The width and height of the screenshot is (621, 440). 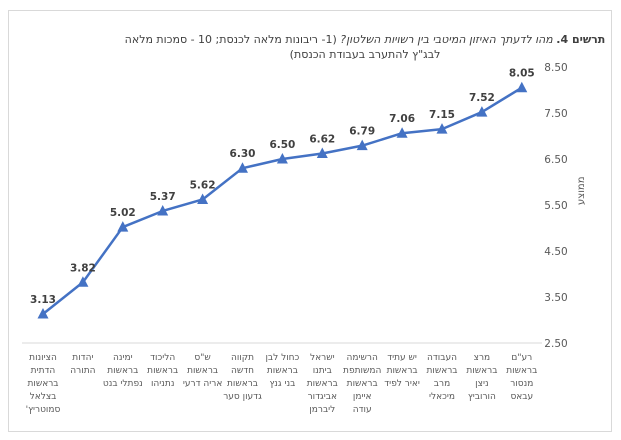 What do you see at coordinates (122, 371) in the screenshot?
I see `x-tick-label: ימינה בראשות נפתלי בנט` at bounding box center [122, 371].